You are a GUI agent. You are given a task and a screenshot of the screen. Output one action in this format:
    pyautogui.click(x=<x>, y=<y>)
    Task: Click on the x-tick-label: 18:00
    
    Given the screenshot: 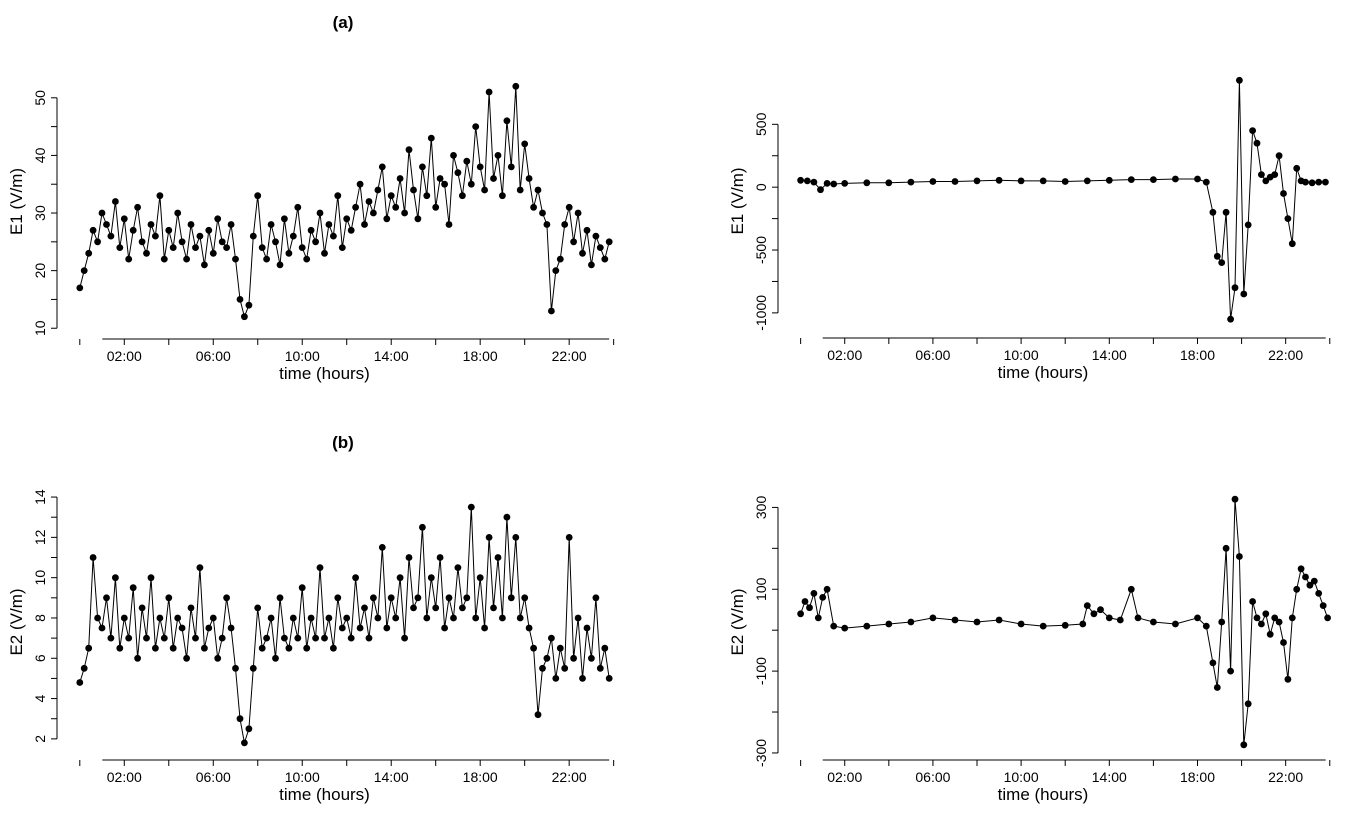 What is the action you would take?
    pyautogui.click(x=1197, y=777)
    